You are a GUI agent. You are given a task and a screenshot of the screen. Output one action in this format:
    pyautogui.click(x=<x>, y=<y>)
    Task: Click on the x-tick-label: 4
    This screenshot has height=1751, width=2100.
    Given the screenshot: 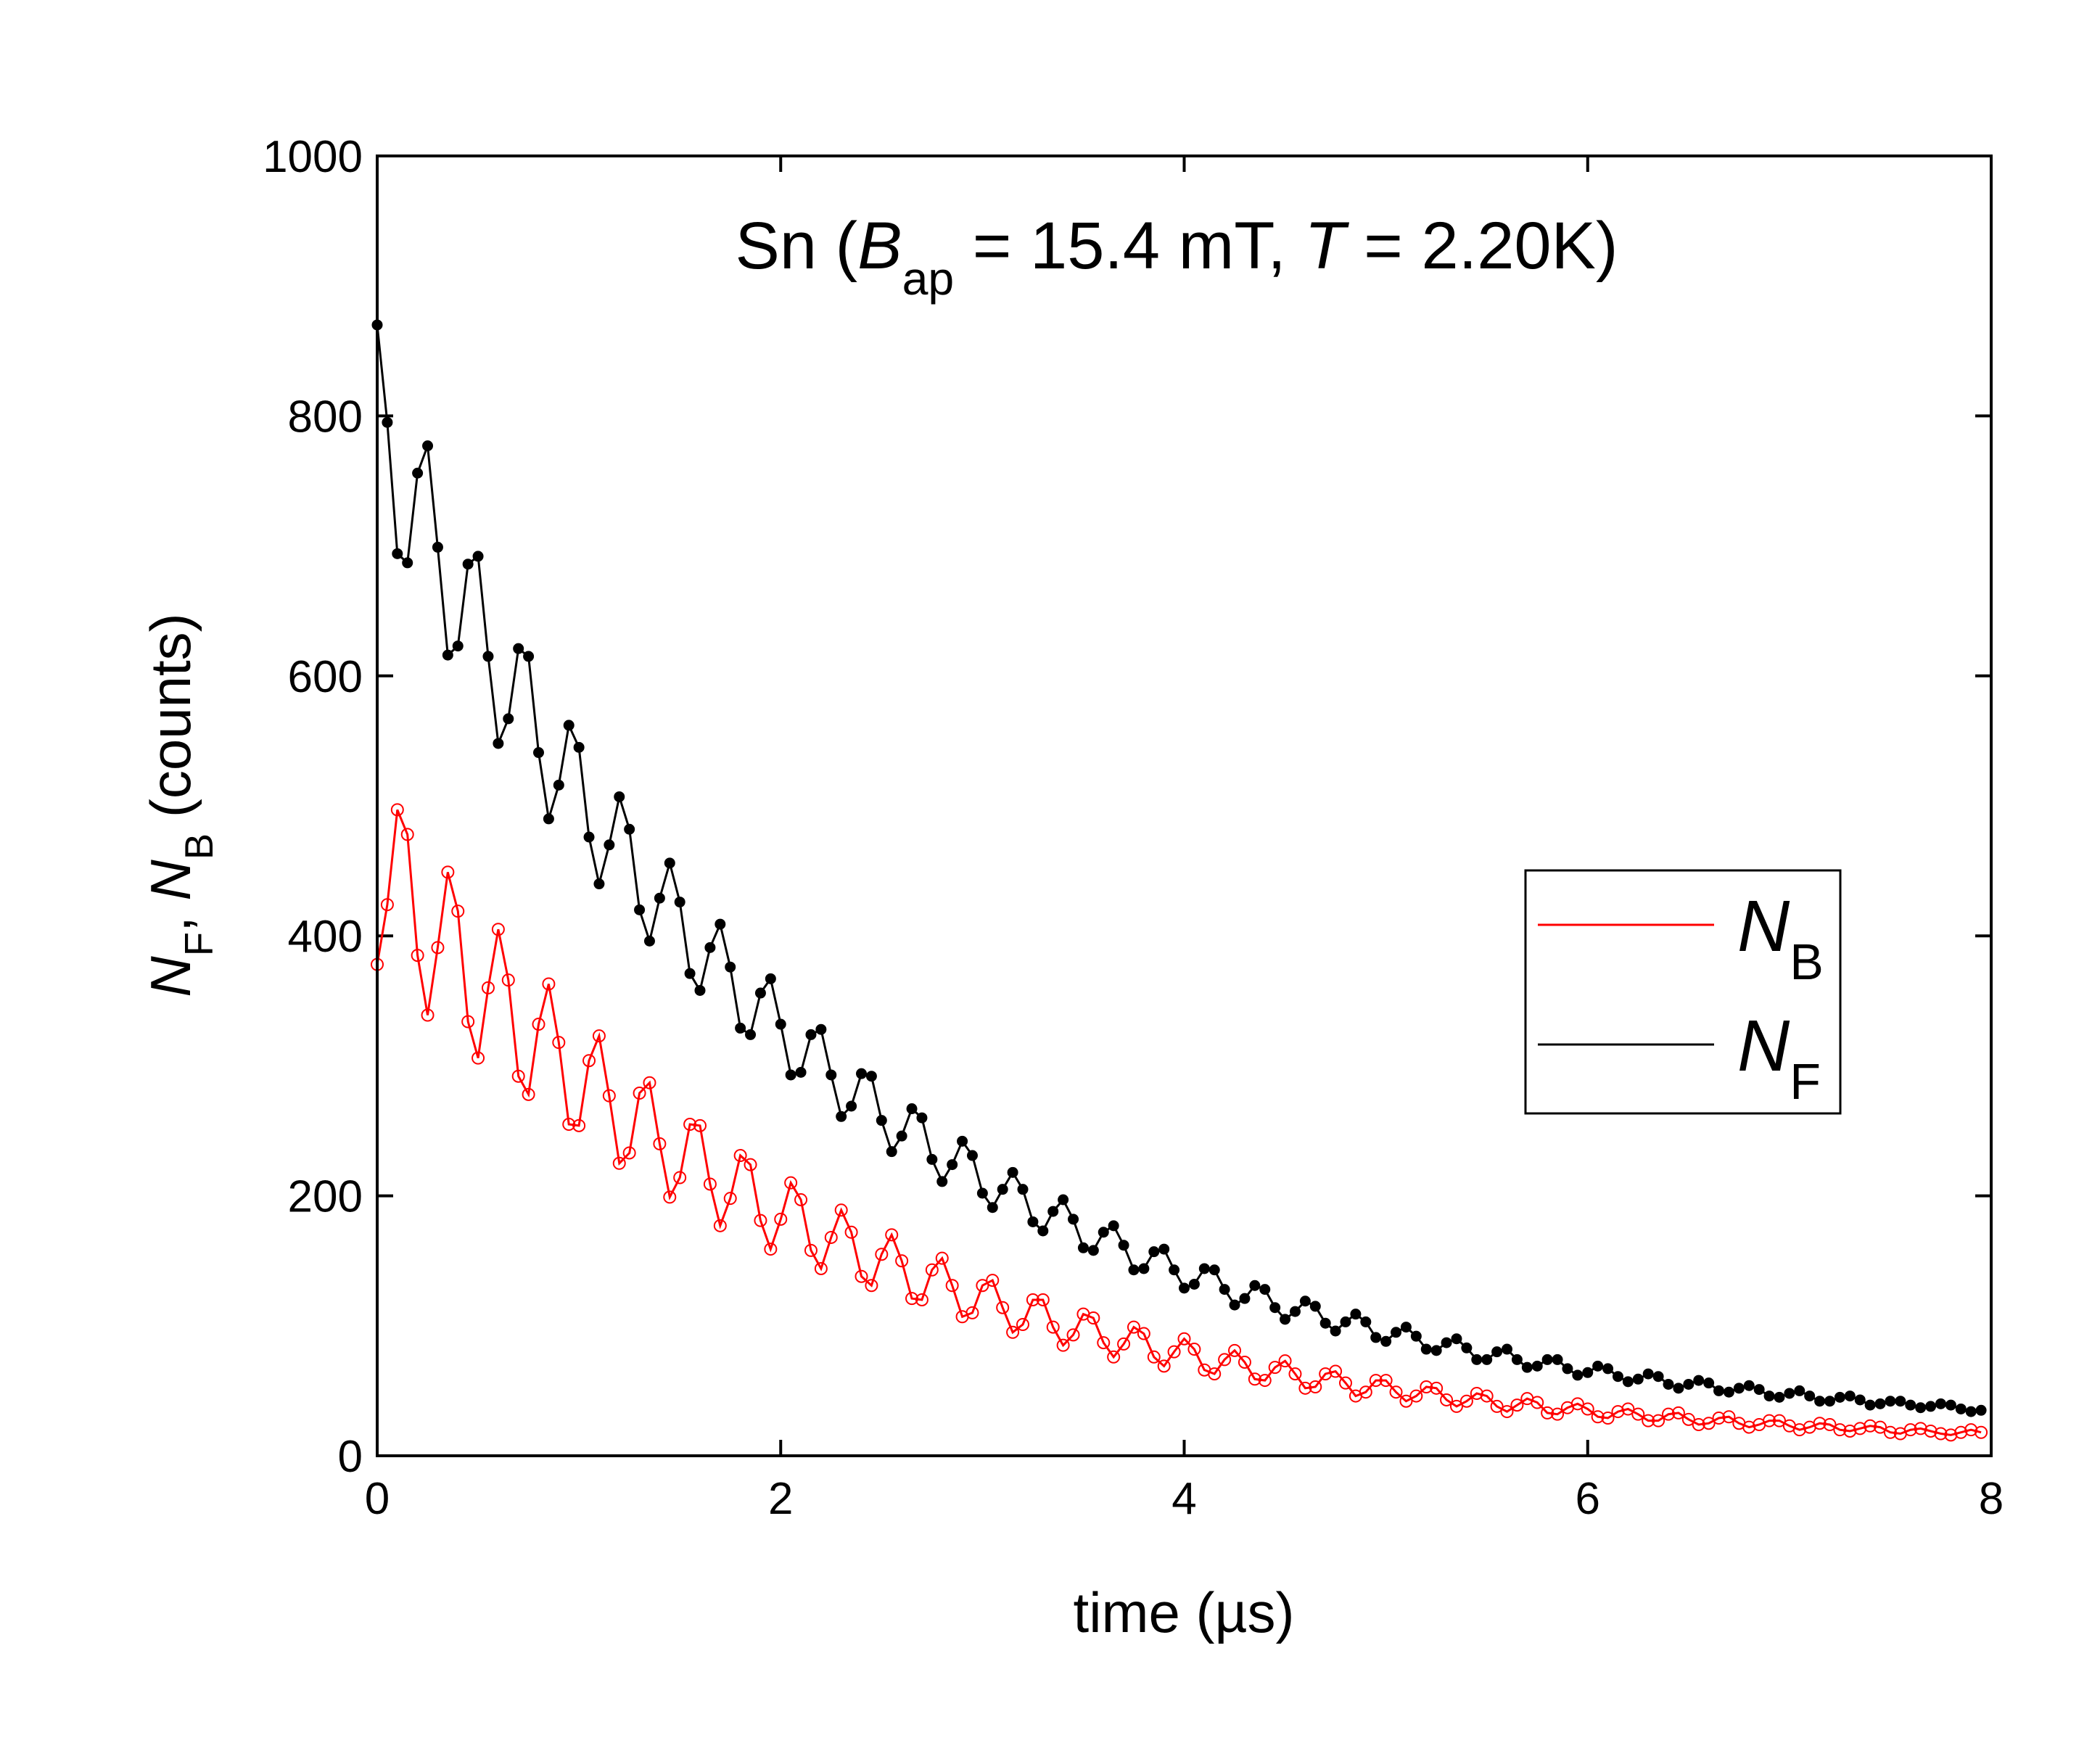 What is the action you would take?
    pyautogui.click(x=1184, y=1499)
    